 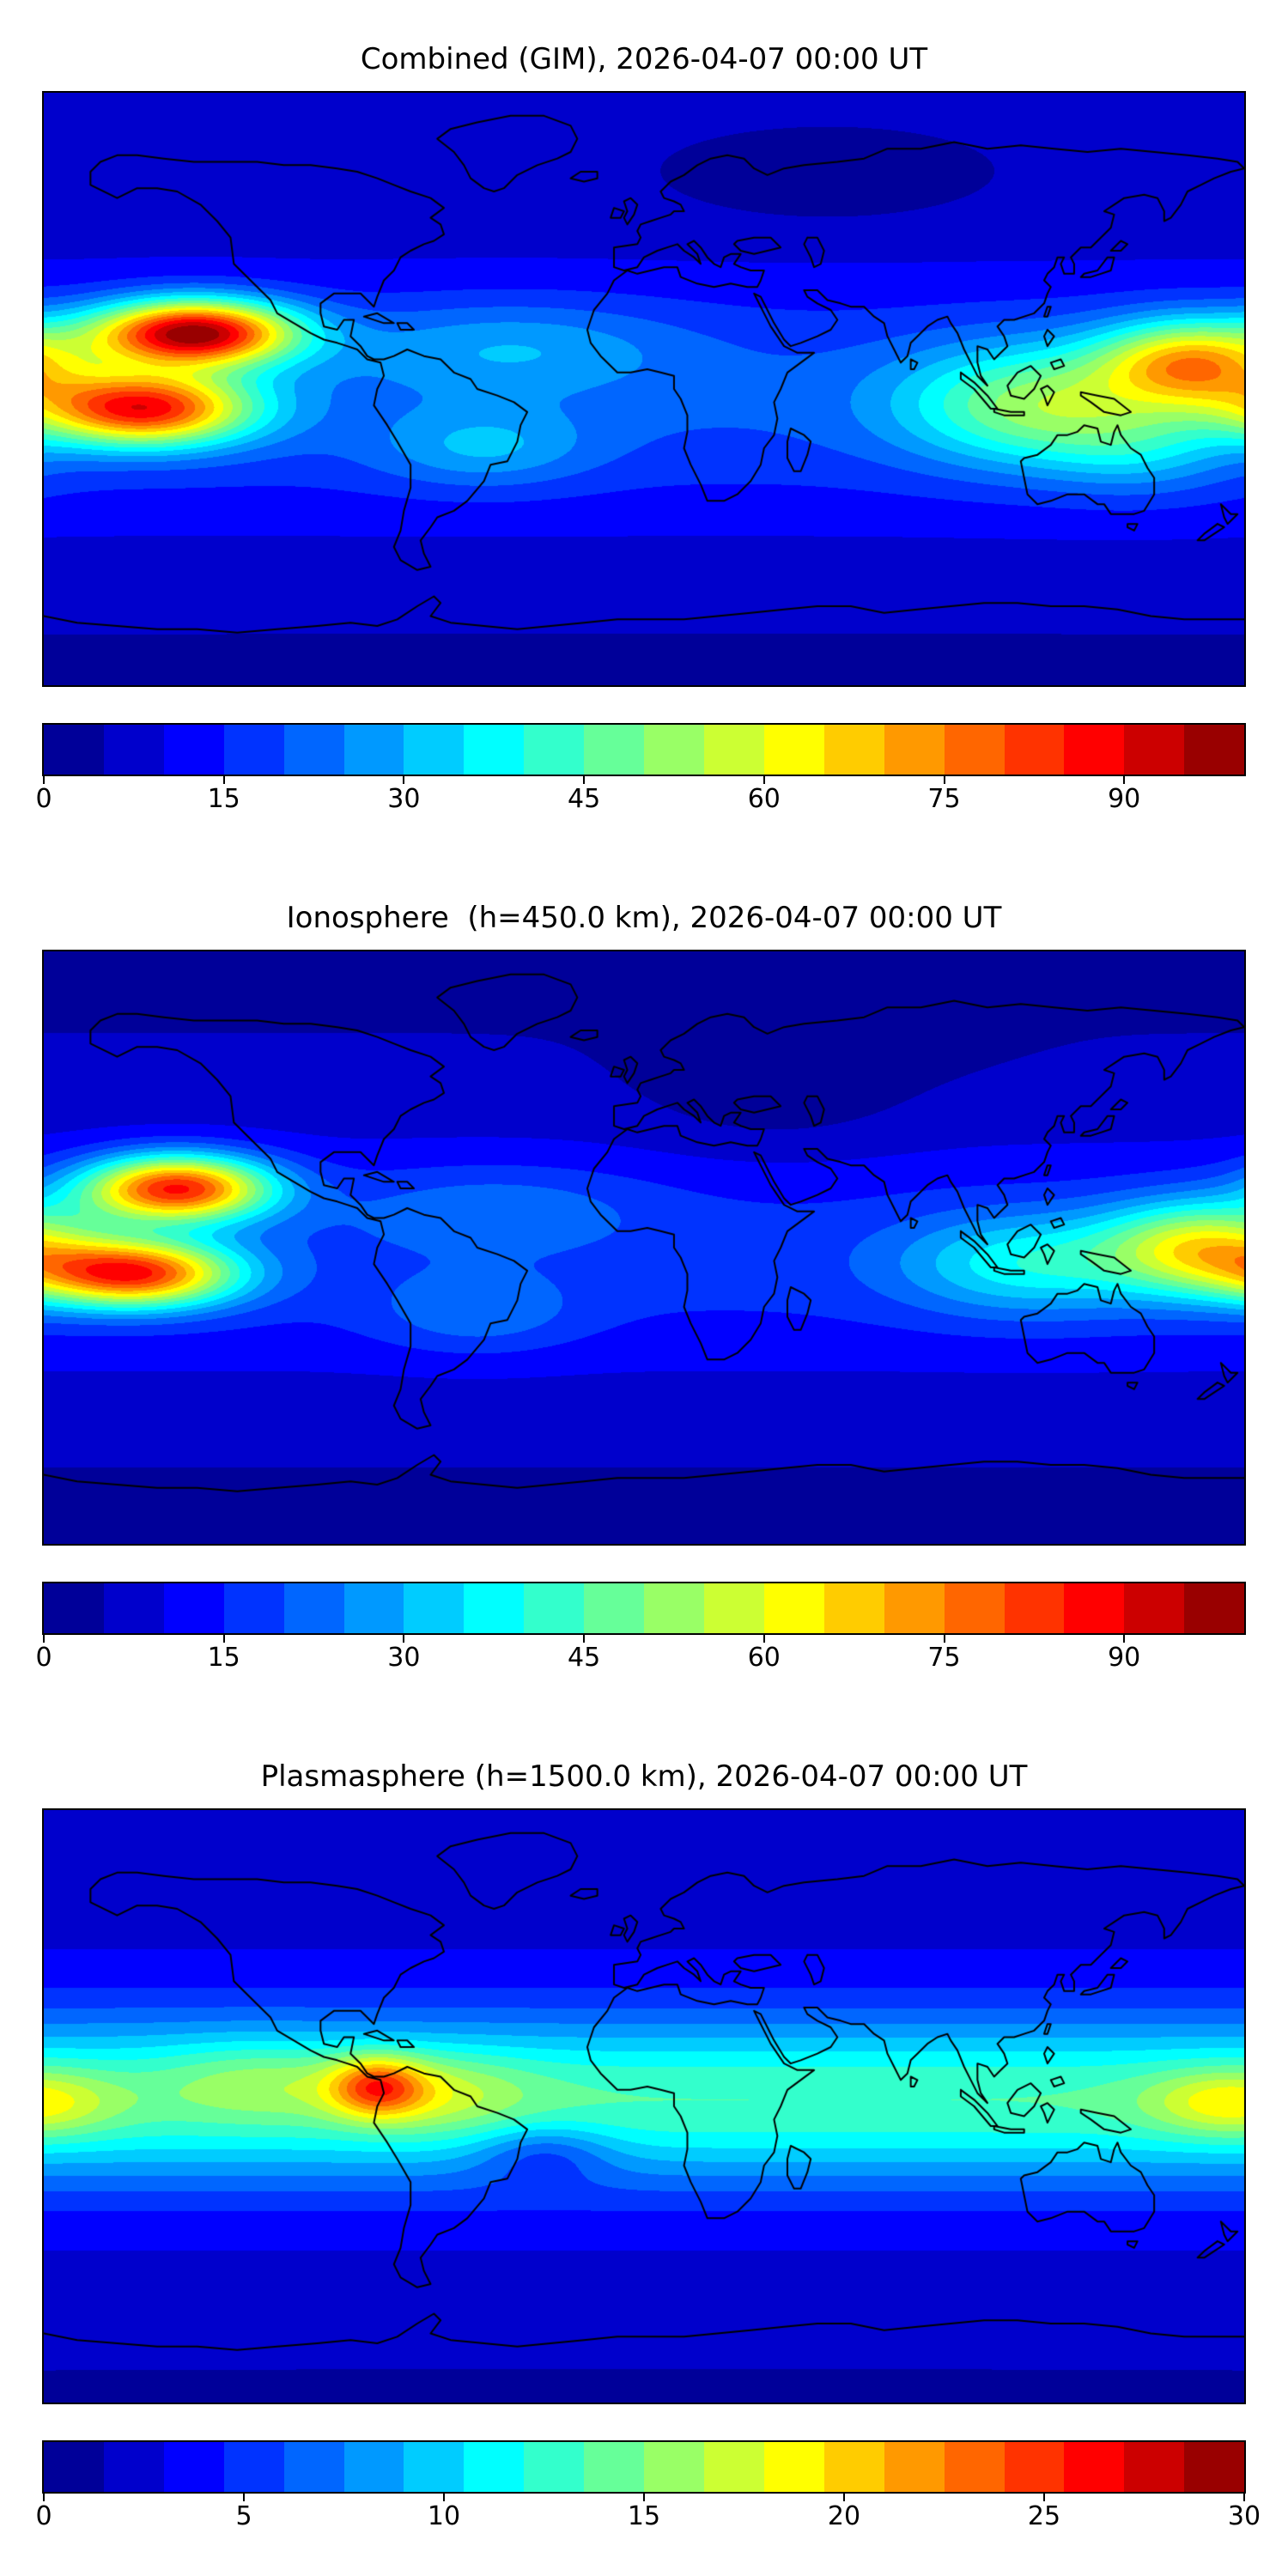 What do you see at coordinates (1044, 2516) in the screenshot?
I see `colorbar-tick-label: 25` at bounding box center [1044, 2516].